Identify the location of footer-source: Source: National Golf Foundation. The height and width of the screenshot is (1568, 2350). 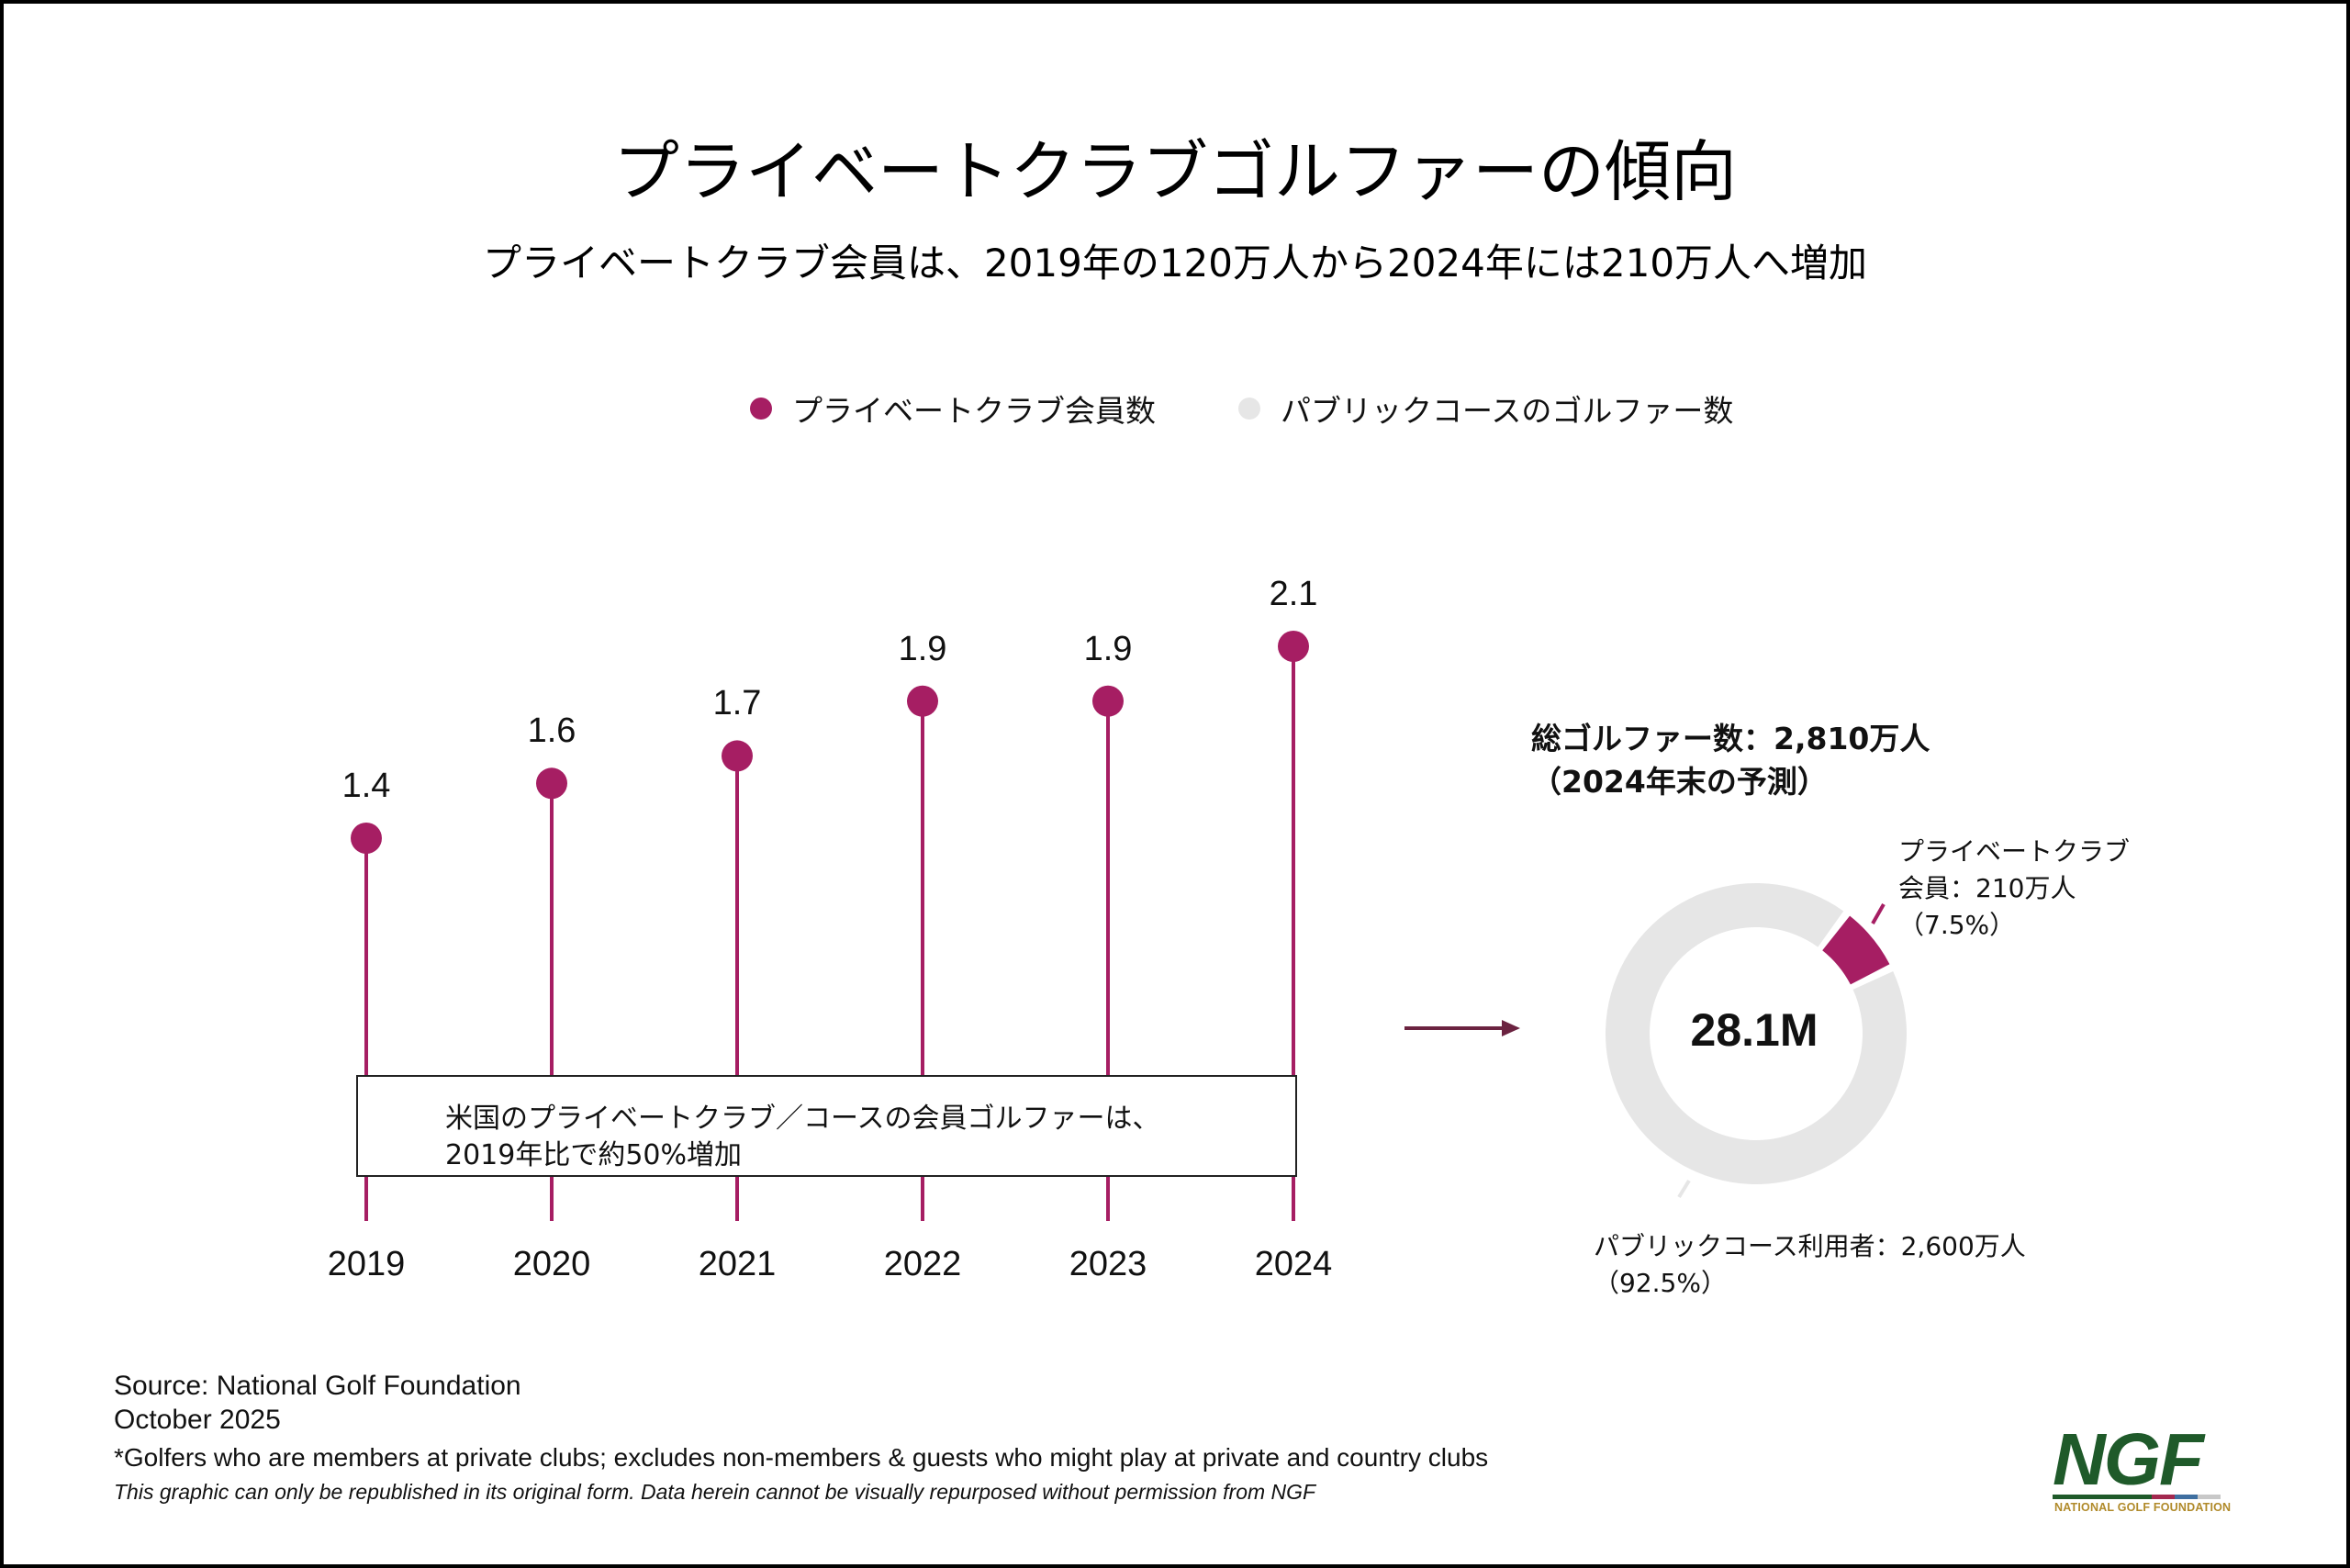
(317, 1386).